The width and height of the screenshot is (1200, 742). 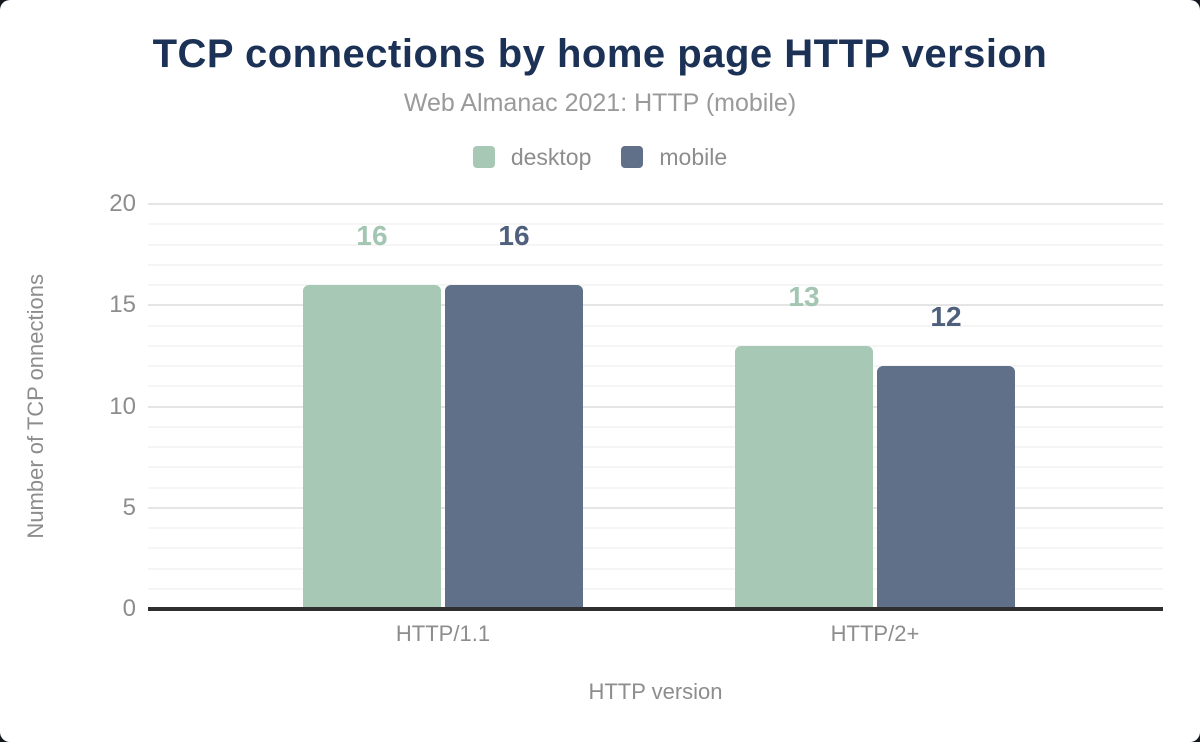 What do you see at coordinates (946, 316) in the screenshot?
I see `bar-value-label: 12` at bounding box center [946, 316].